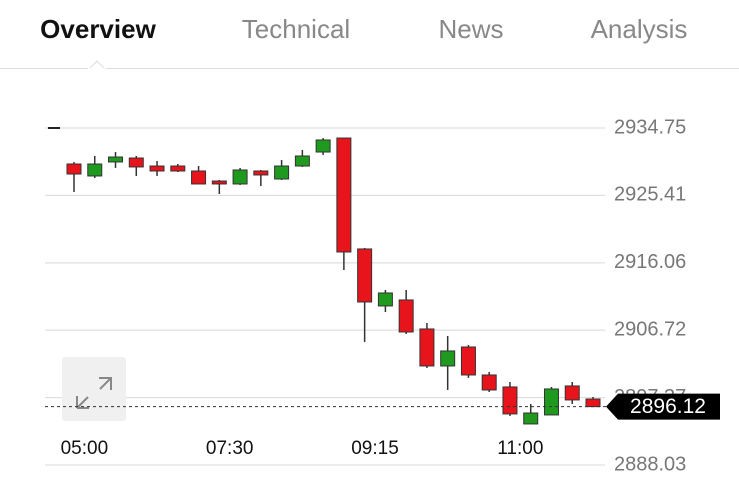 The height and width of the screenshot is (497, 739). I want to click on tab-bar, so click(369, 34).